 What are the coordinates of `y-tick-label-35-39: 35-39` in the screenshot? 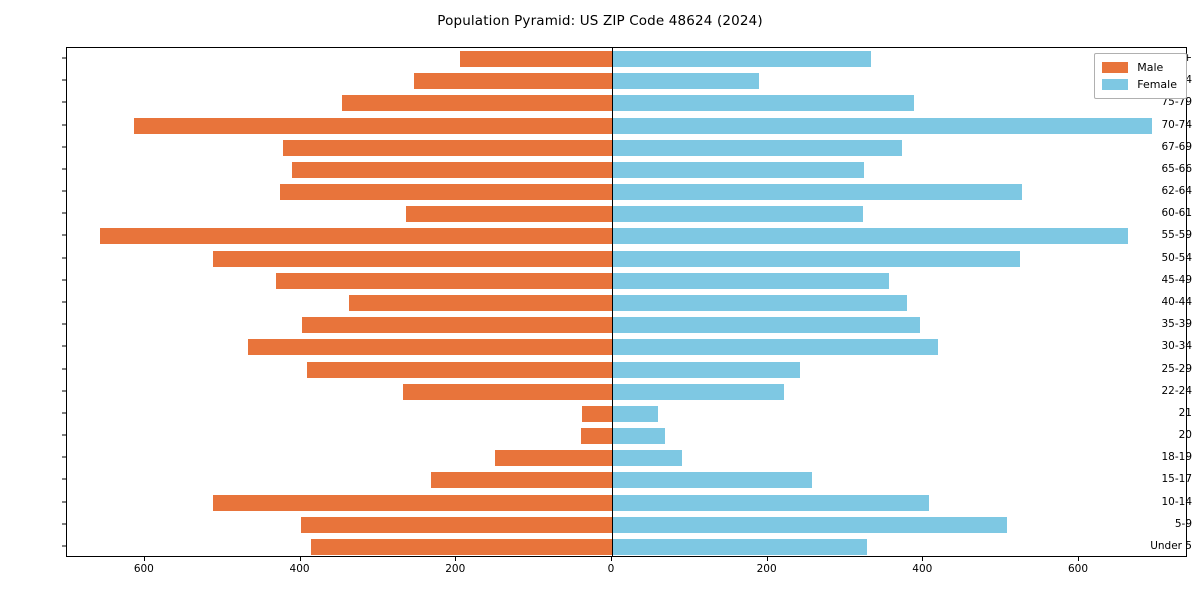 It's located at (1176, 324).